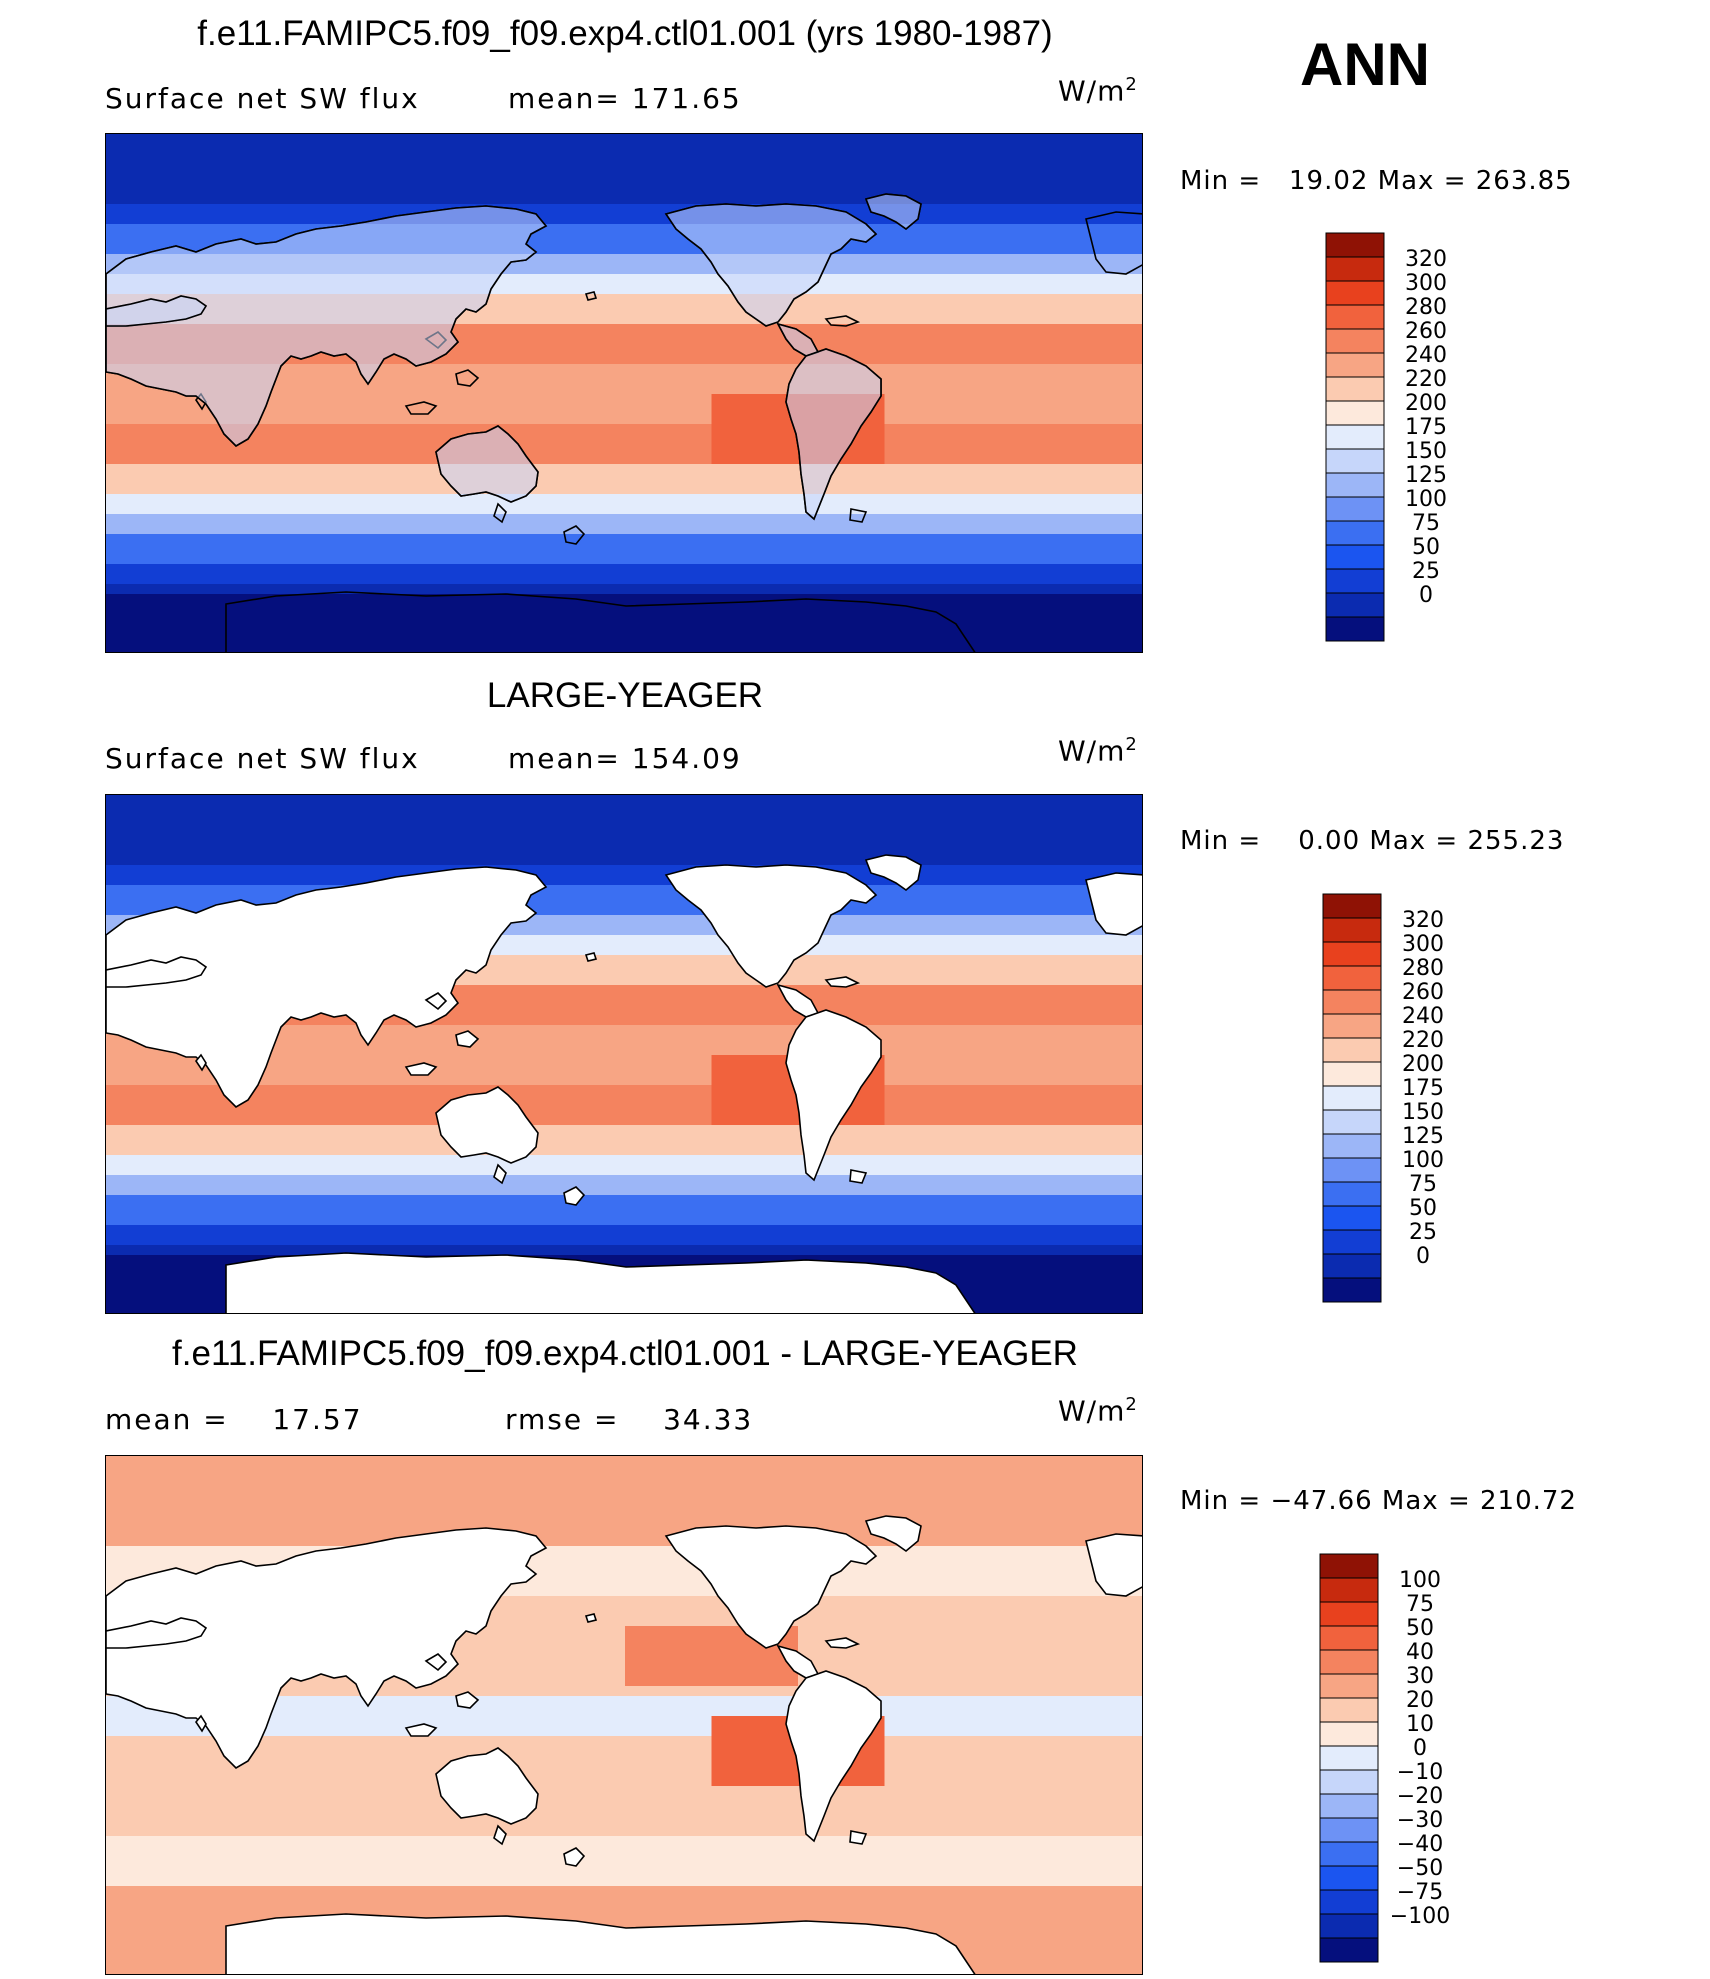 The height and width of the screenshot is (1979, 1710). What do you see at coordinates (893, 212) in the screenshot?
I see `land-field` at bounding box center [893, 212].